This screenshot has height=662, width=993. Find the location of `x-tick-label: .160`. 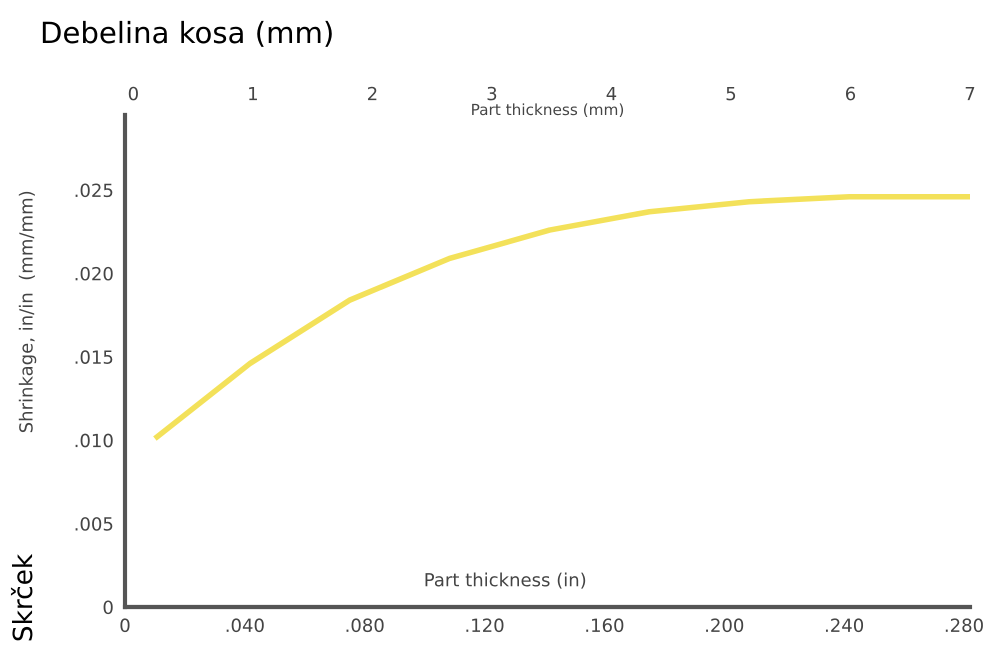

x-tick-label: .160 is located at coordinates (605, 625).